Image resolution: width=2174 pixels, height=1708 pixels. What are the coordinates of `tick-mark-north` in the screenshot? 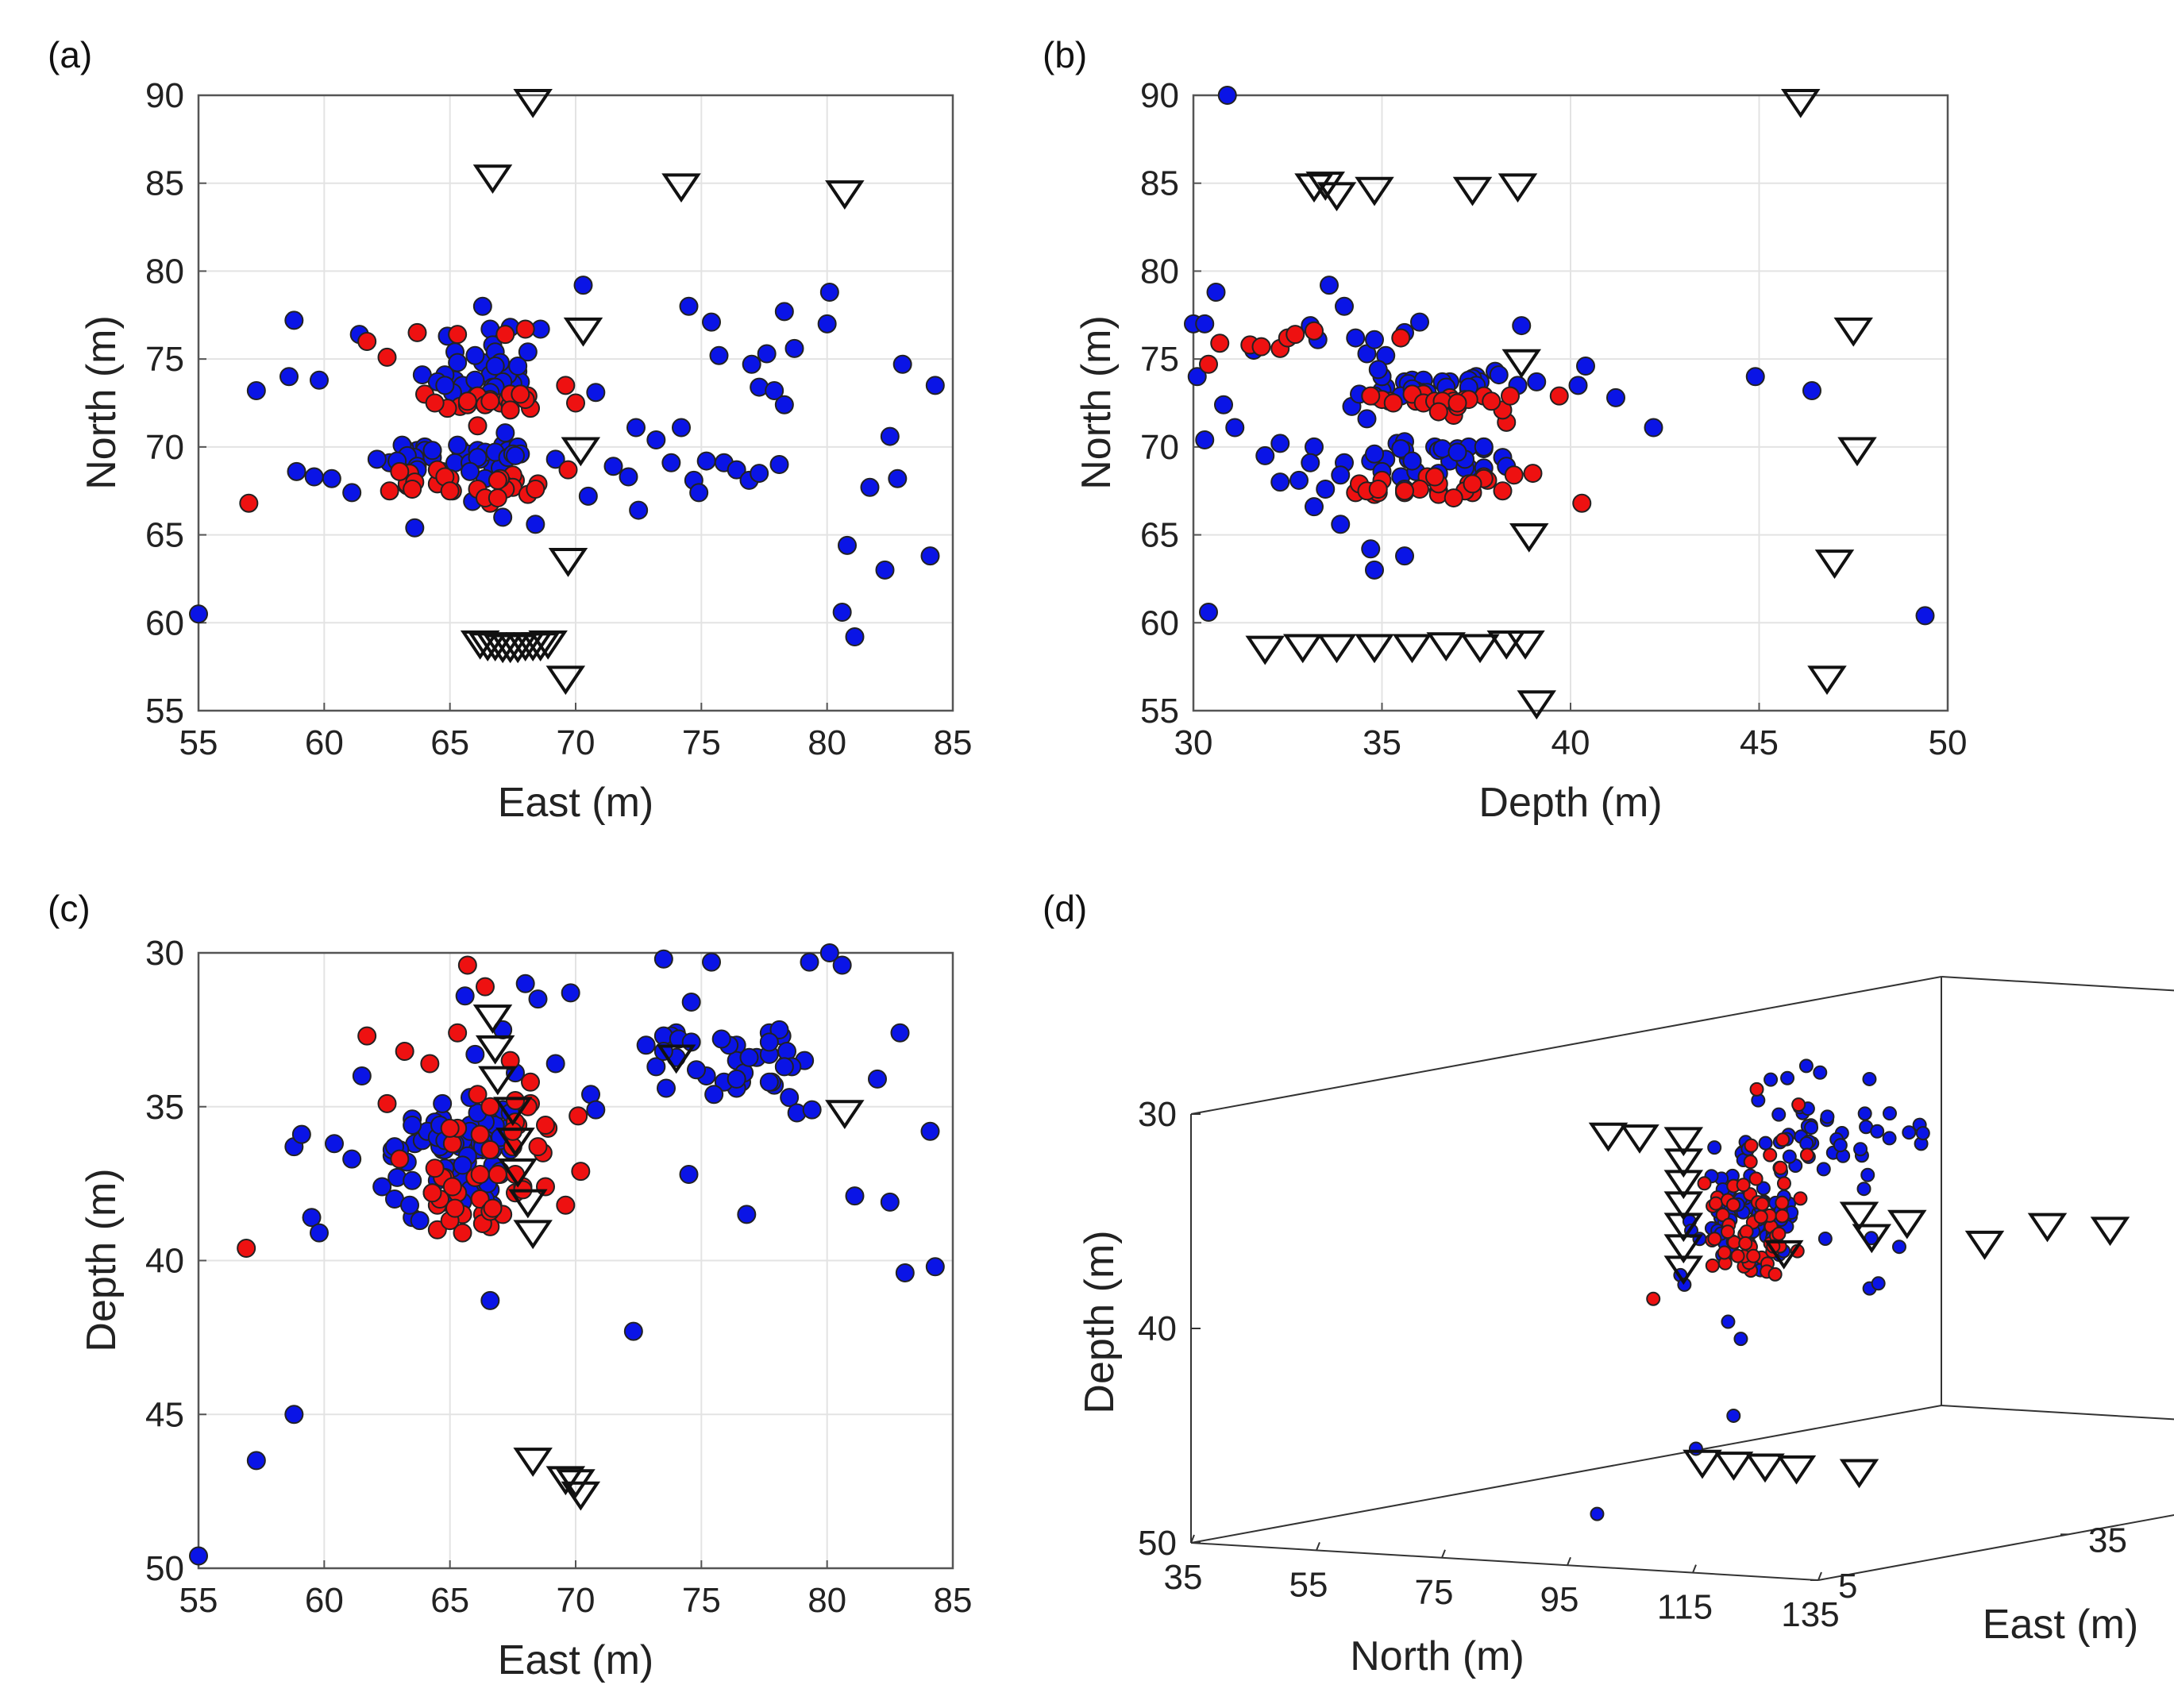 It's located at (1819, 1576).